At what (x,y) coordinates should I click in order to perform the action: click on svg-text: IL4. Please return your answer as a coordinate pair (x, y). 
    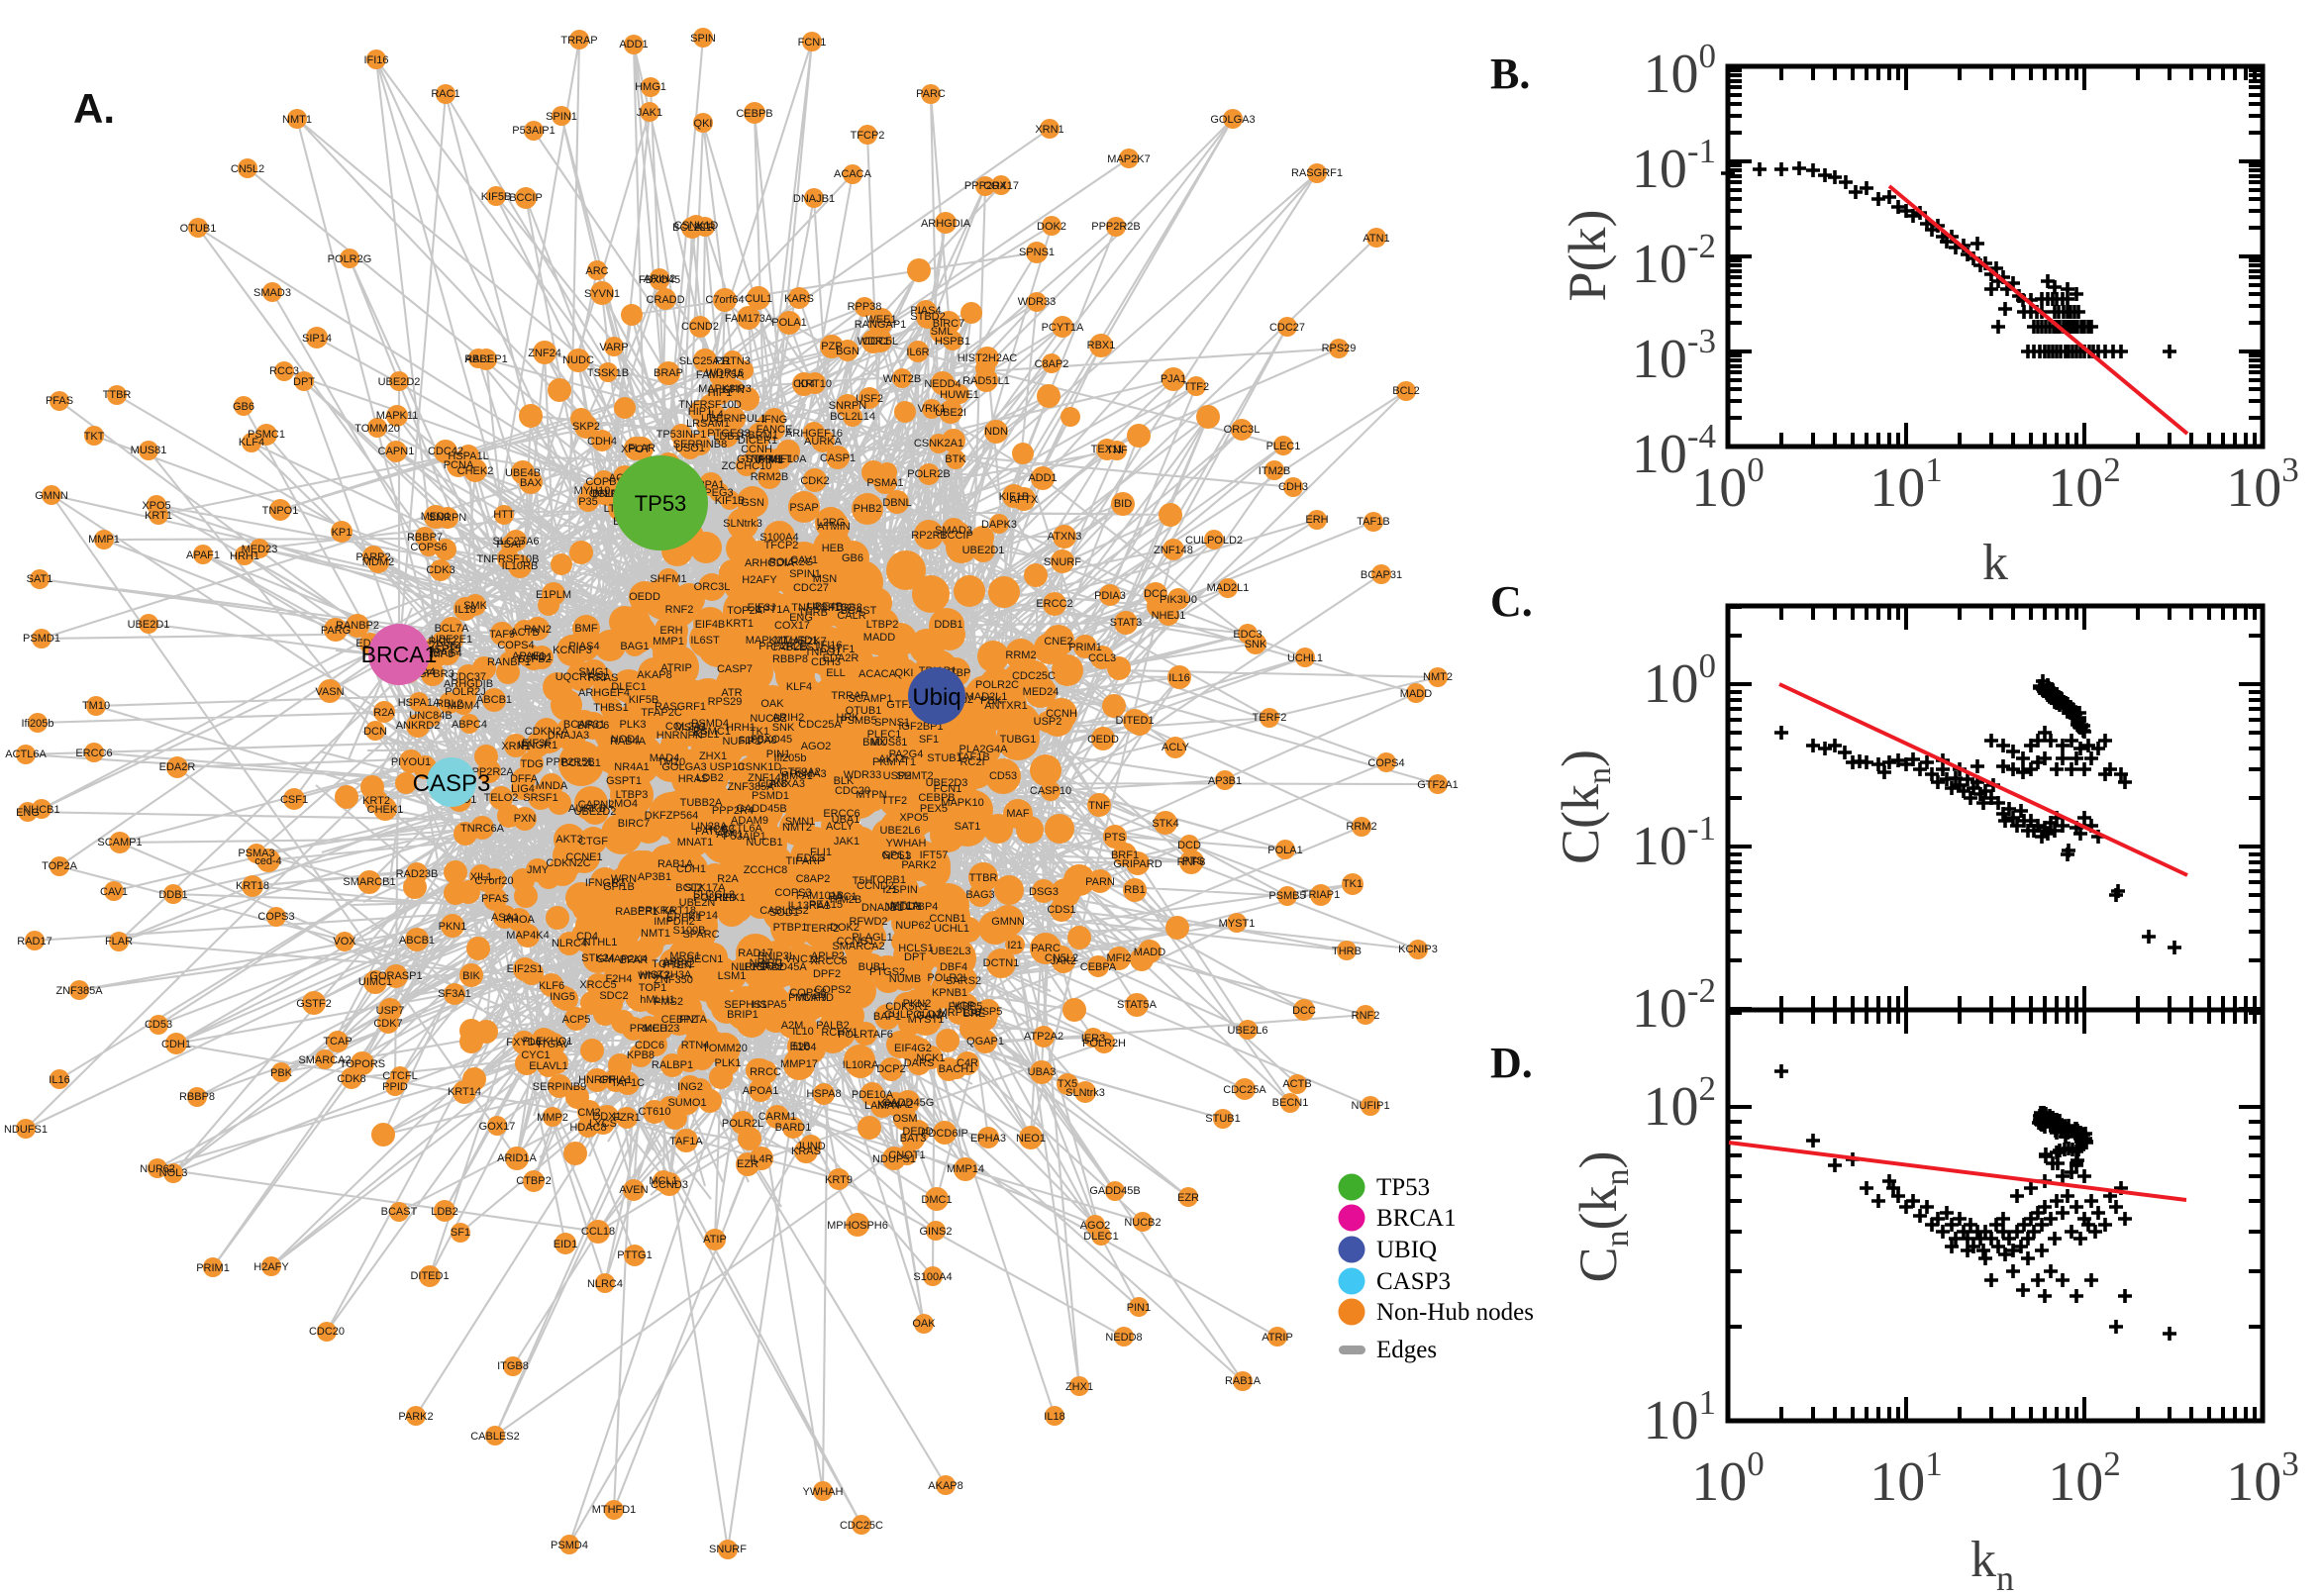
    Looking at the image, I should click on (715, 415).